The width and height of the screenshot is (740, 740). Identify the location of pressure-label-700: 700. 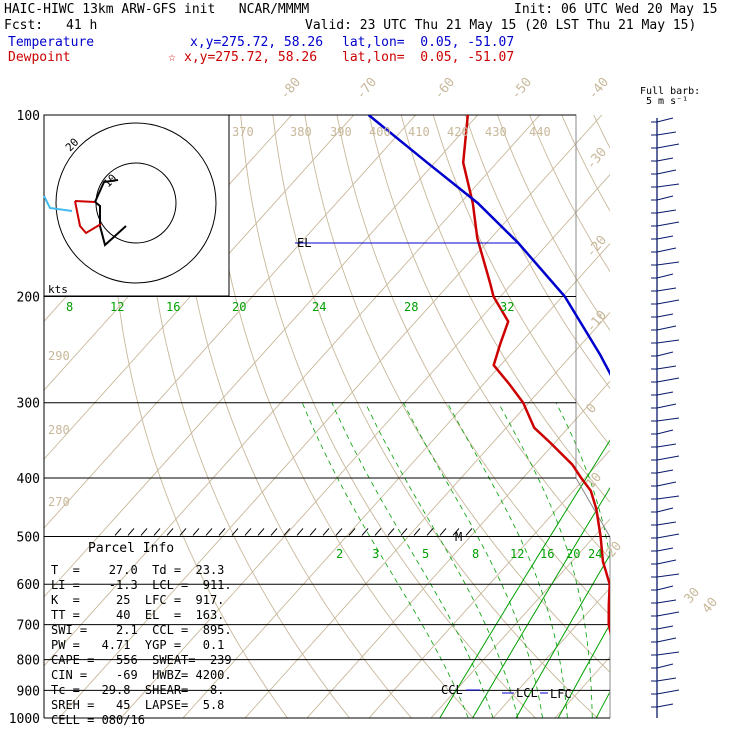
(28, 626).